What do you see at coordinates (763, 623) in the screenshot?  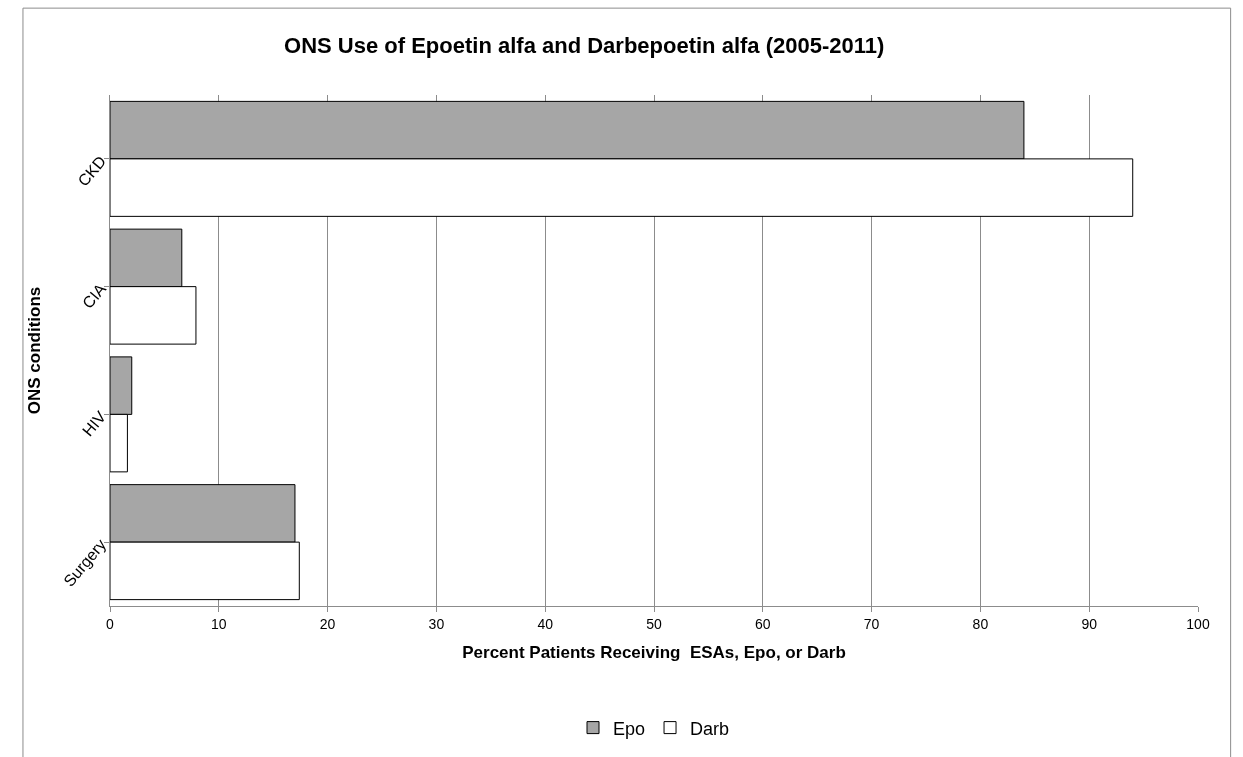 I see `x-tick-label: 60` at bounding box center [763, 623].